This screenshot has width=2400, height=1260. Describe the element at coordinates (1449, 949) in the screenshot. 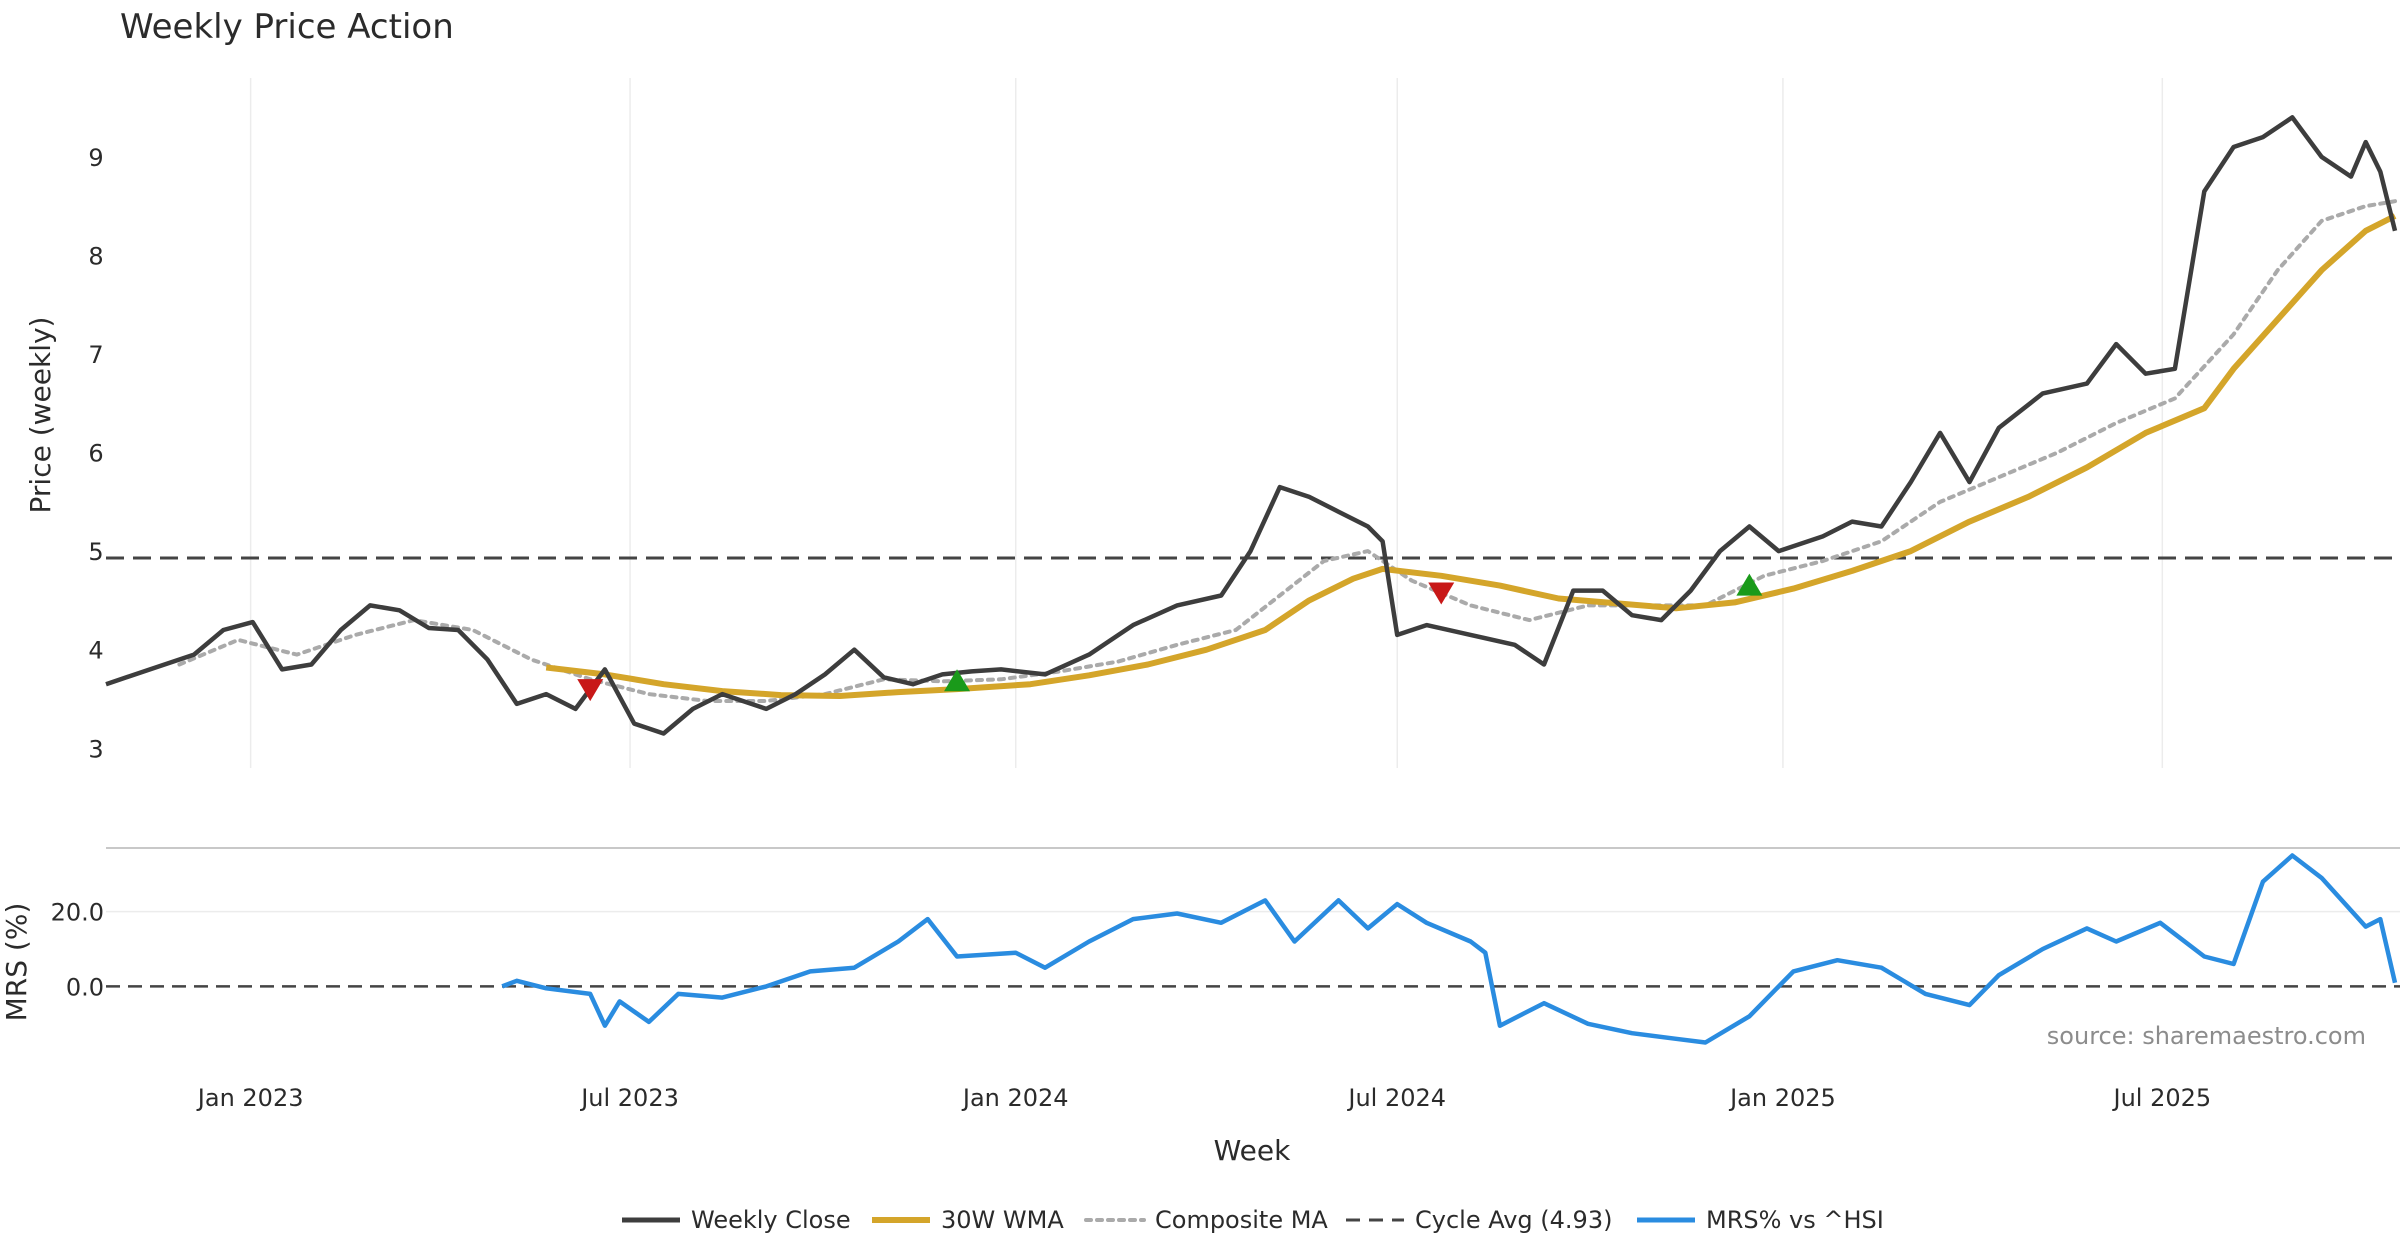

I see `mrs-line` at that location.